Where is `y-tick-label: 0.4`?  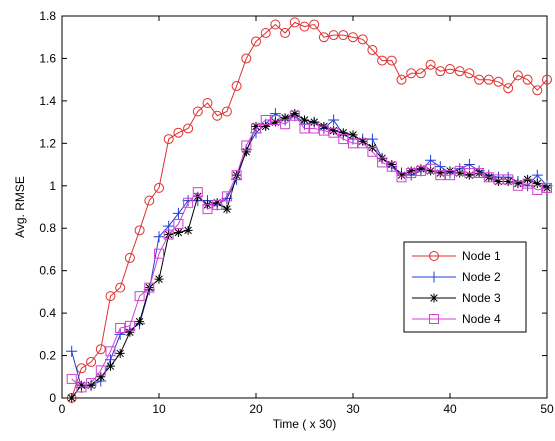 y-tick-label: 0.4 is located at coordinates (47, 313).